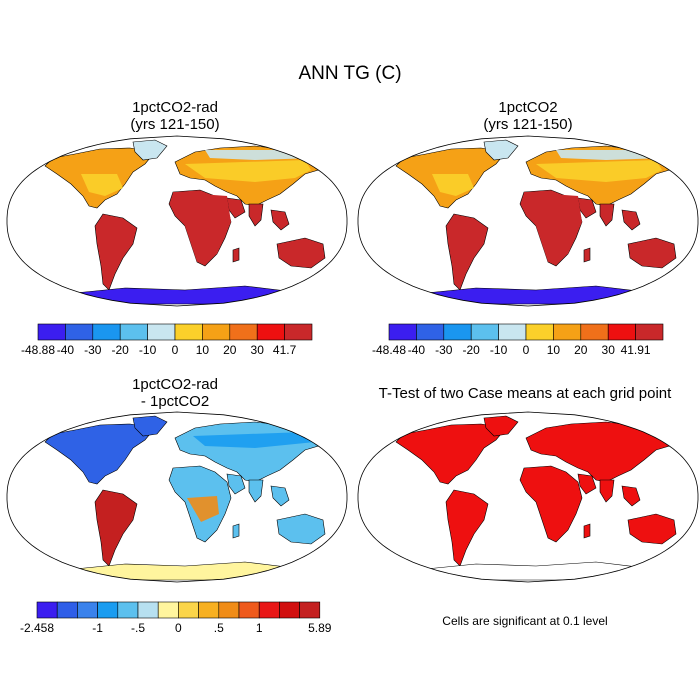 This screenshot has height=700, width=700. What do you see at coordinates (551, 504) in the screenshot?
I see `land-africa` at bounding box center [551, 504].